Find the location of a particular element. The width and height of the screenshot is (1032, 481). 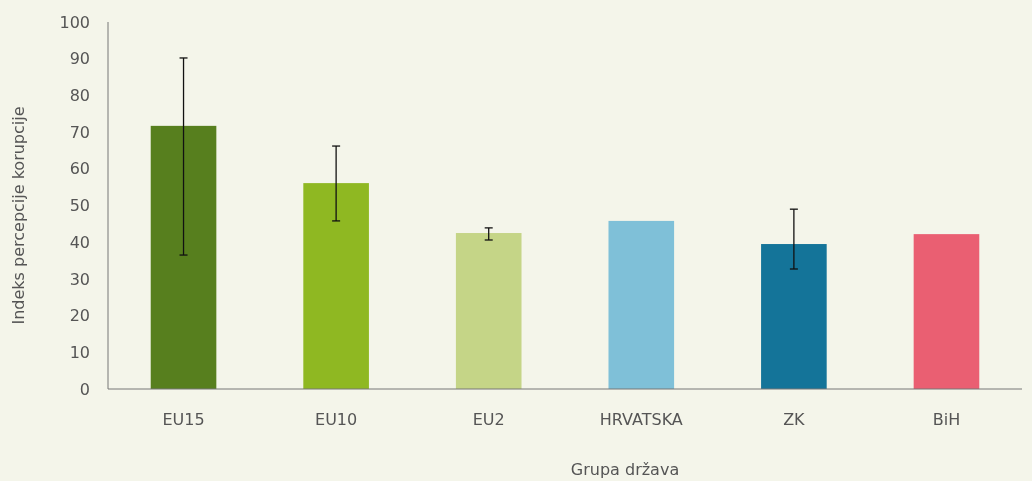

y-tick-label: 20 is located at coordinates (79, 316).